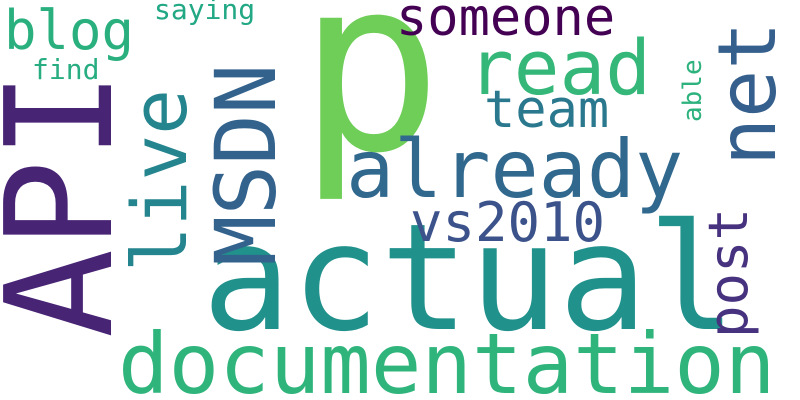 This screenshot has height=400, width=800. Describe the element at coordinates (73, 204) in the screenshot. I see `word-api: API` at that location.